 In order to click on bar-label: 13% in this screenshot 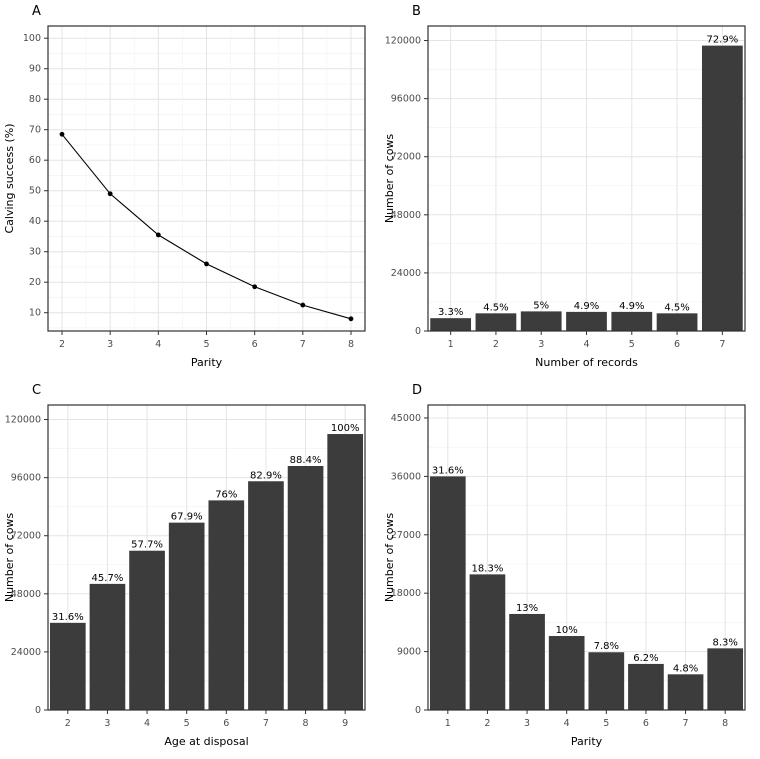, I will do `click(527, 608)`.